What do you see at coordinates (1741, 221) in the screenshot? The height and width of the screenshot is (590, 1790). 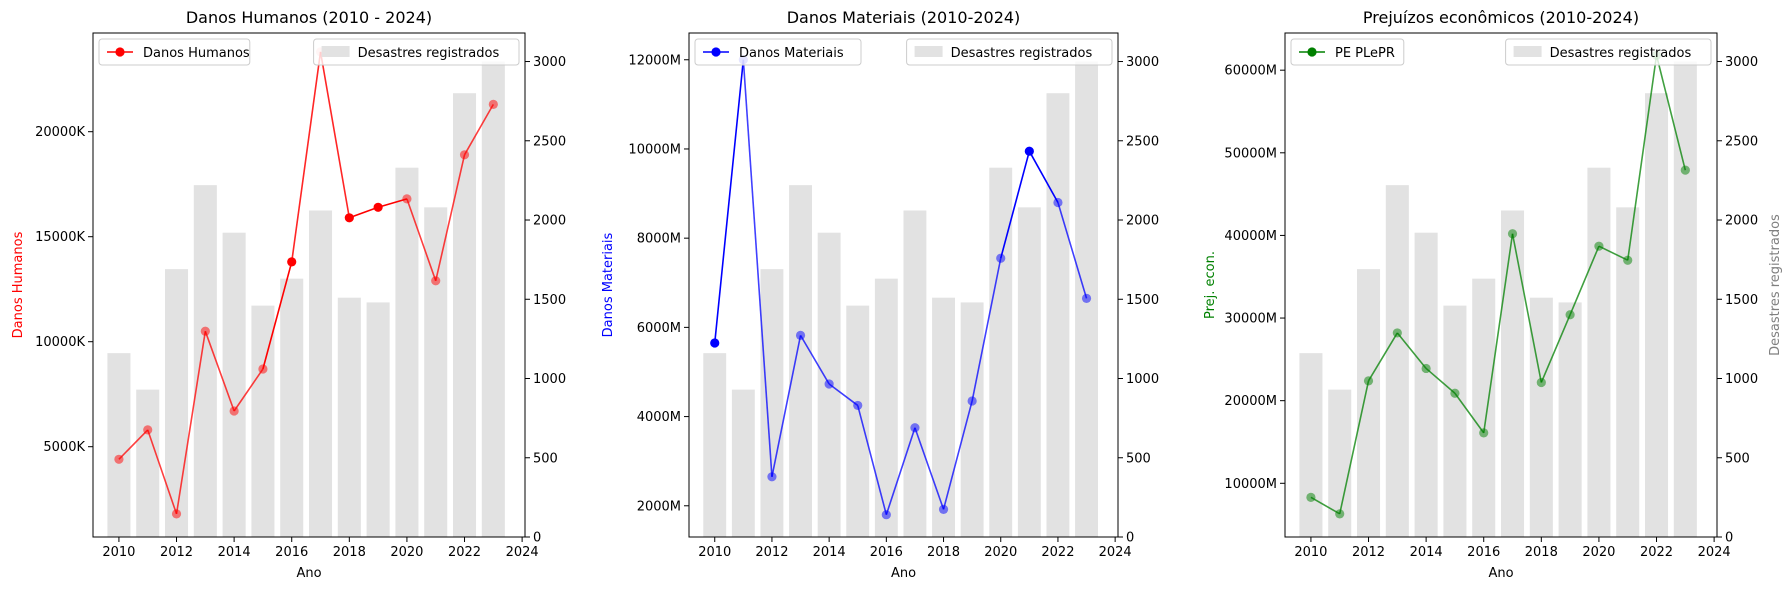 I see `y-right-tick-label: 2000` at bounding box center [1741, 221].